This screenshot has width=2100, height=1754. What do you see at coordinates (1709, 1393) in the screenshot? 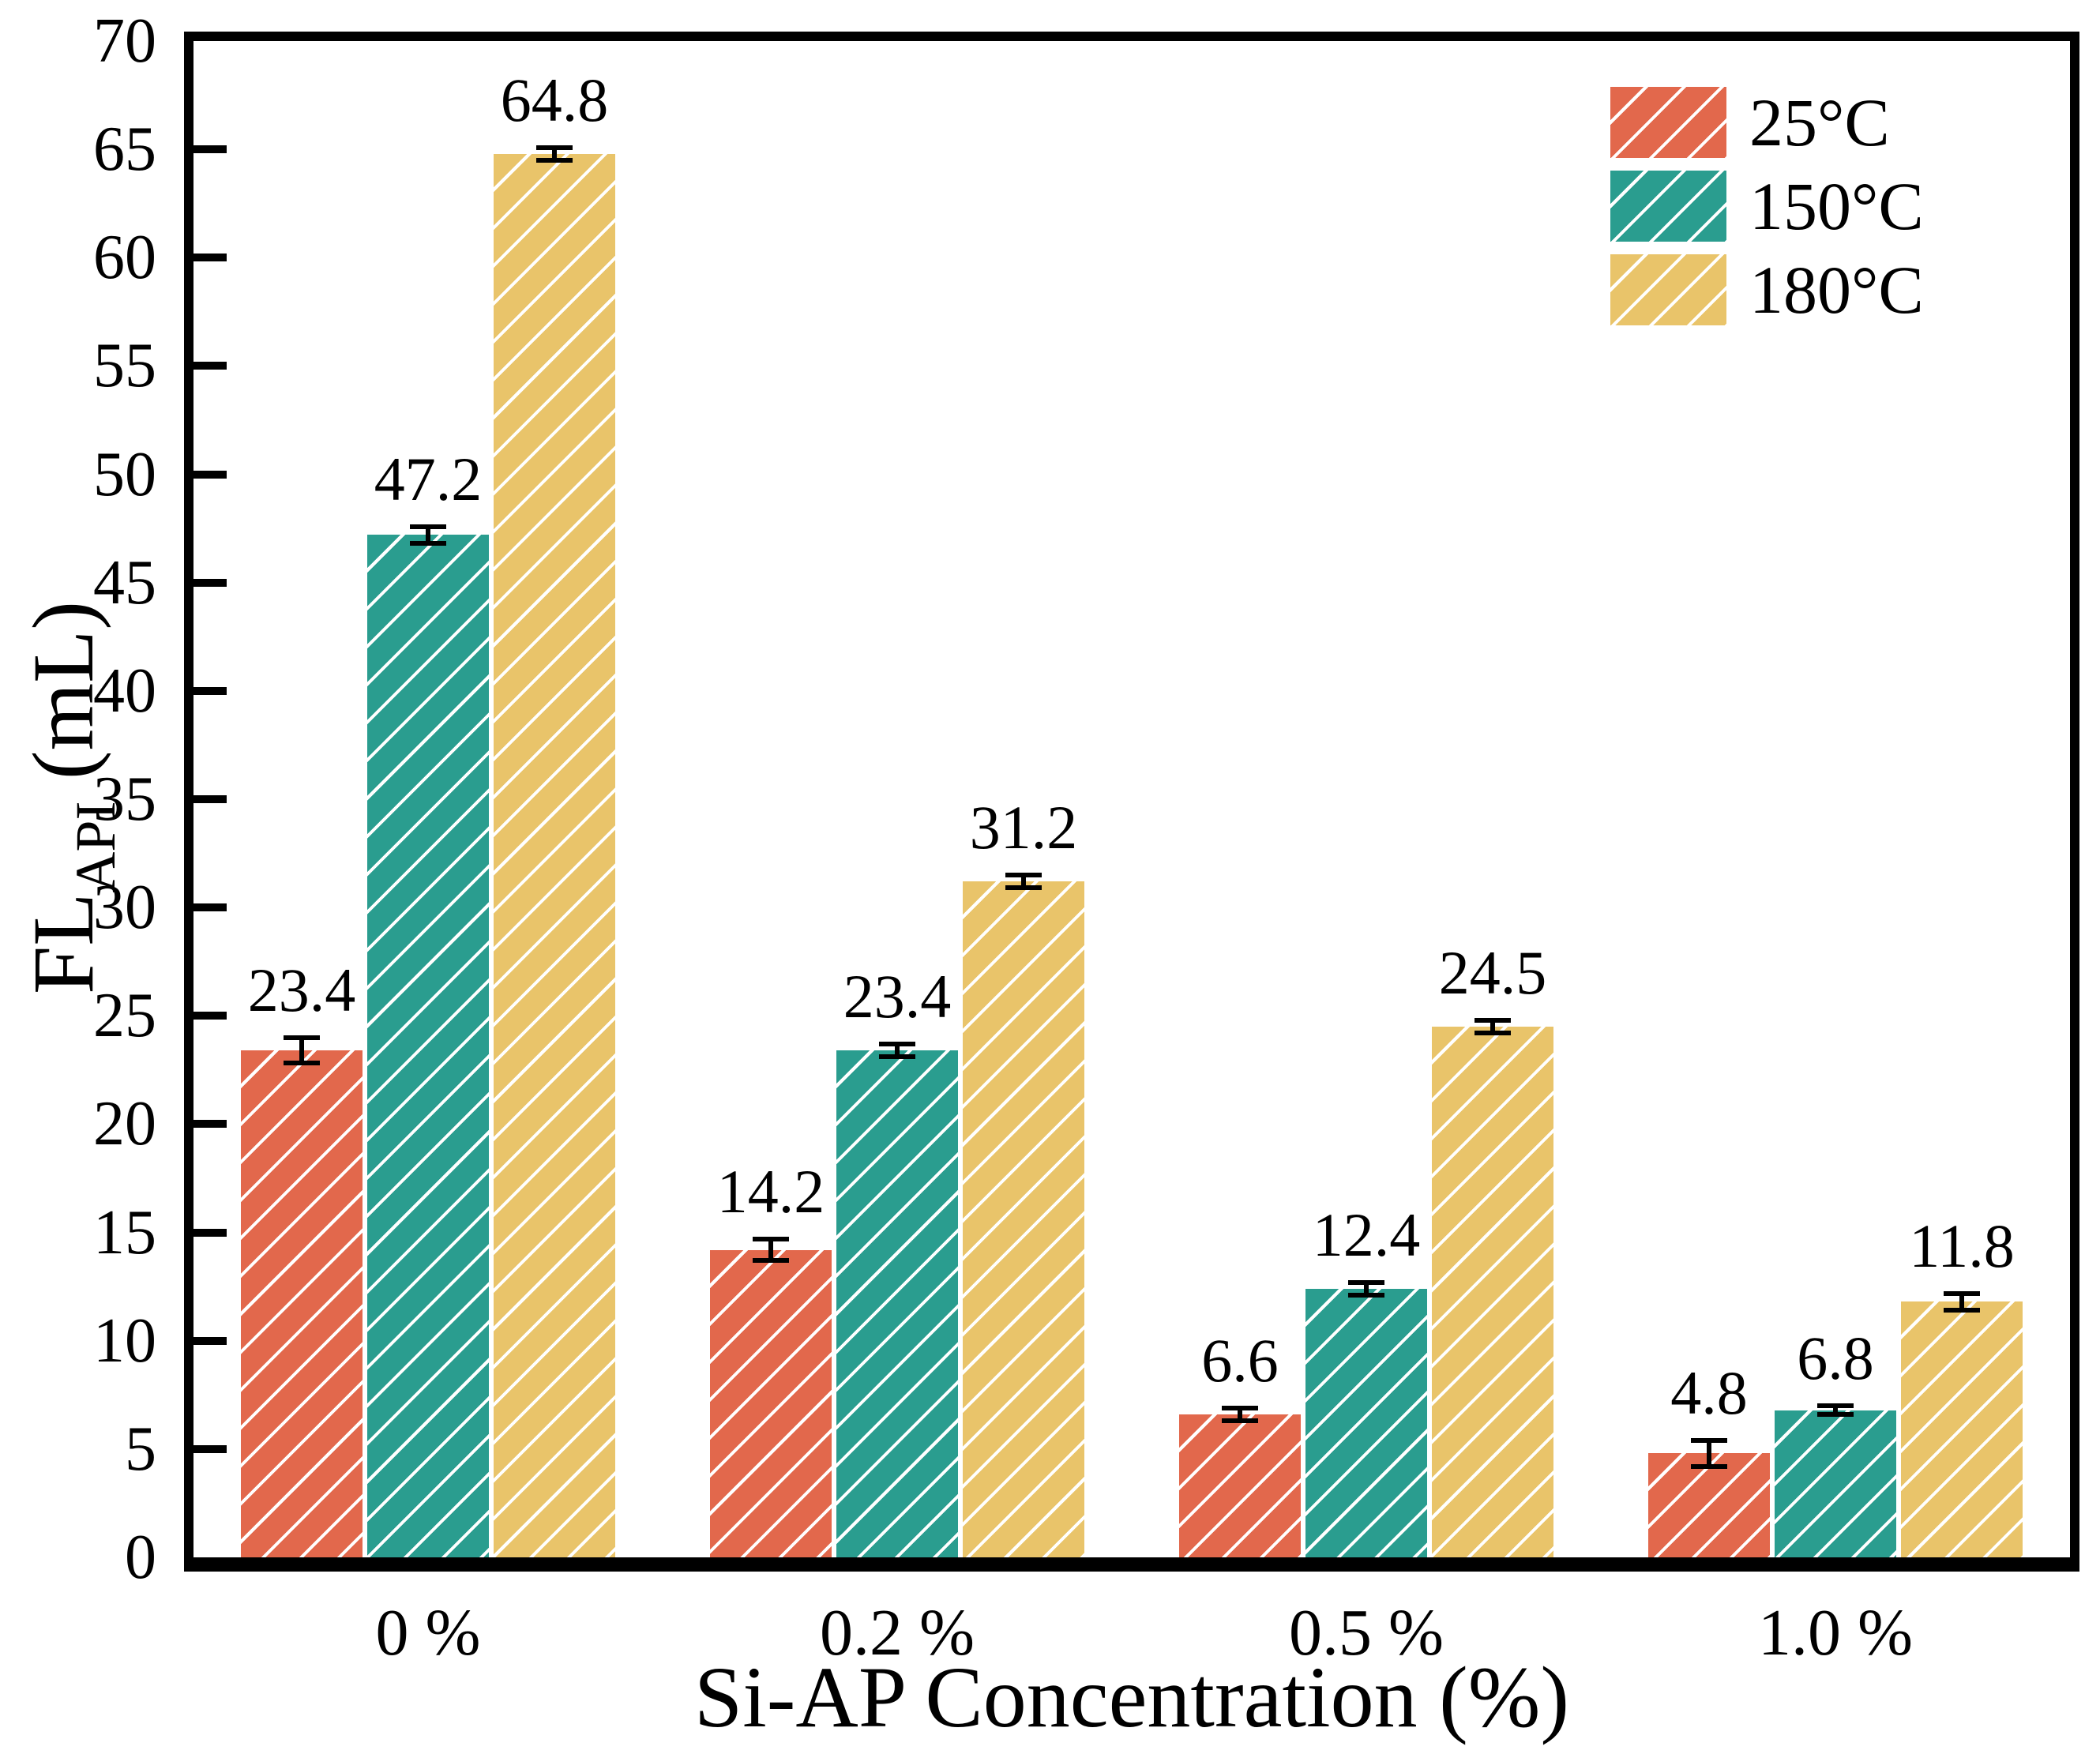
I see `value-label-g3-s0: 4.8` at bounding box center [1709, 1393].